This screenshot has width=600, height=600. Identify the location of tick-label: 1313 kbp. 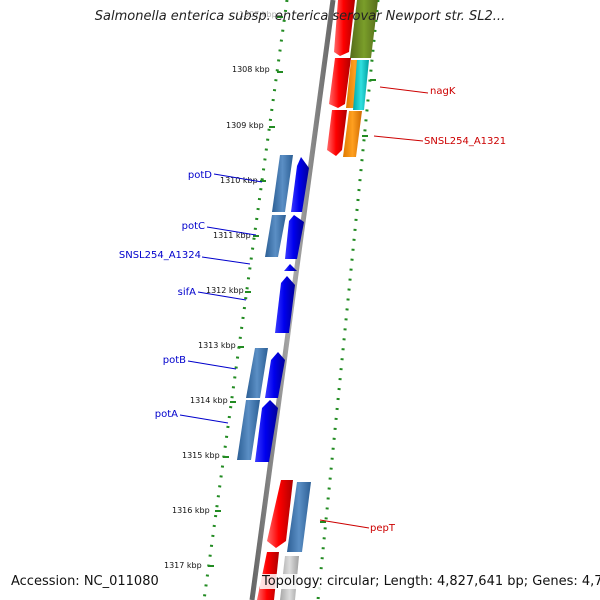
(217, 345).